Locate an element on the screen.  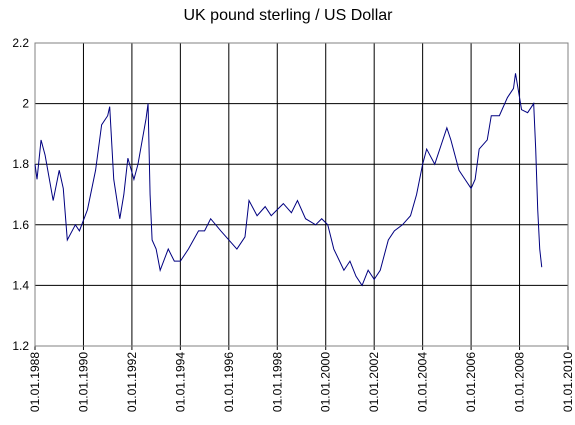
y-tick-label: 2 is located at coordinates (25, 104).